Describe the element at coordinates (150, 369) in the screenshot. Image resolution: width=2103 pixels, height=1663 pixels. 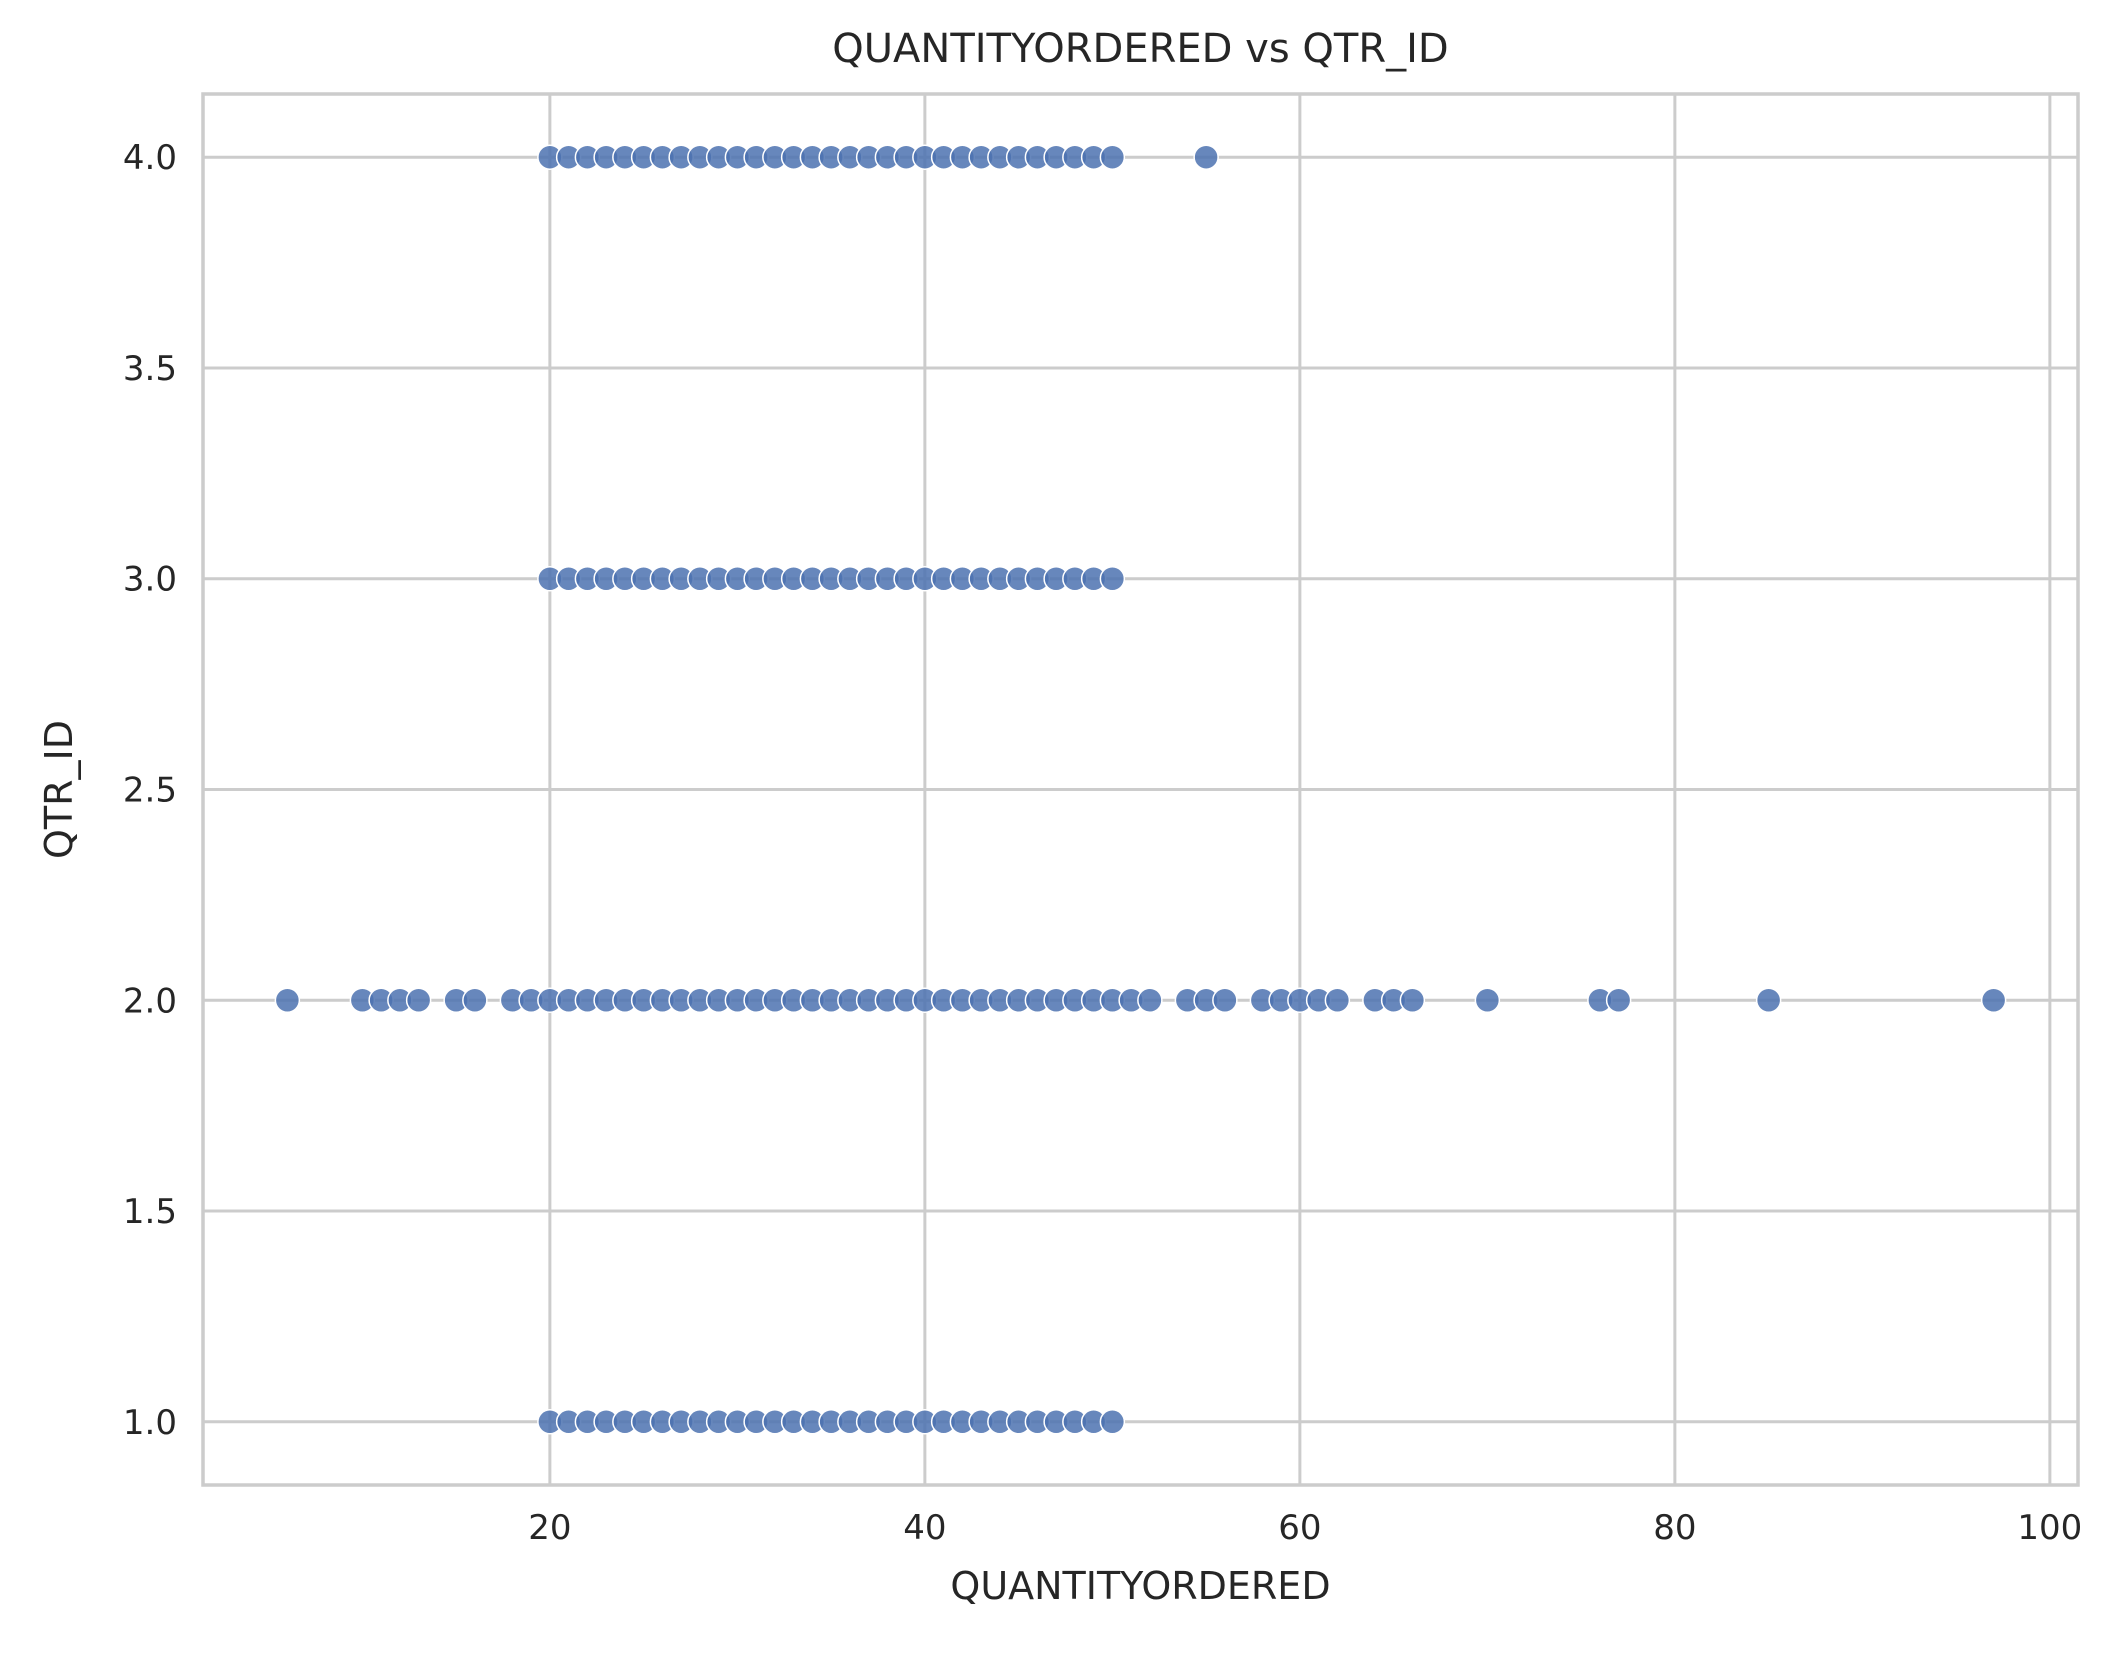
I see `y-tick-label: 3.5` at that location.